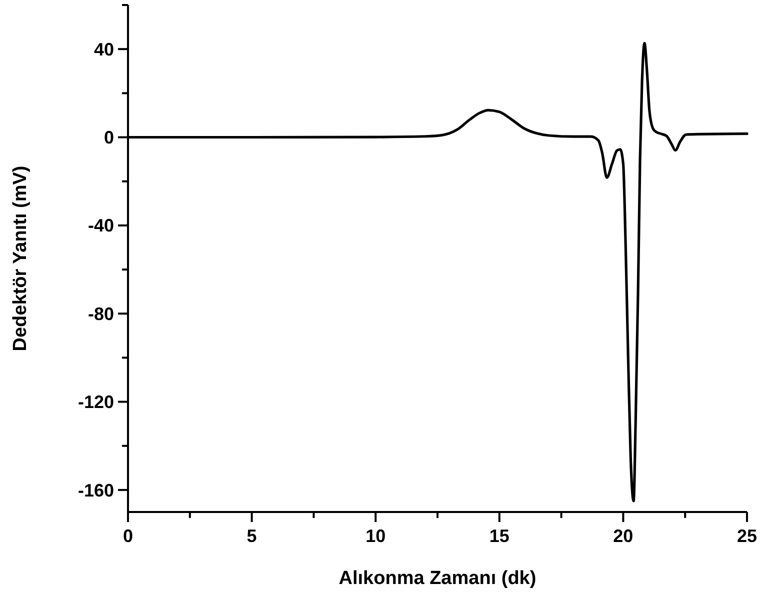 Image resolution: width=763 pixels, height=597 pixels. I want to click on x-axis-title: Alıkonma Zamanı (dk), so click(437, 578).